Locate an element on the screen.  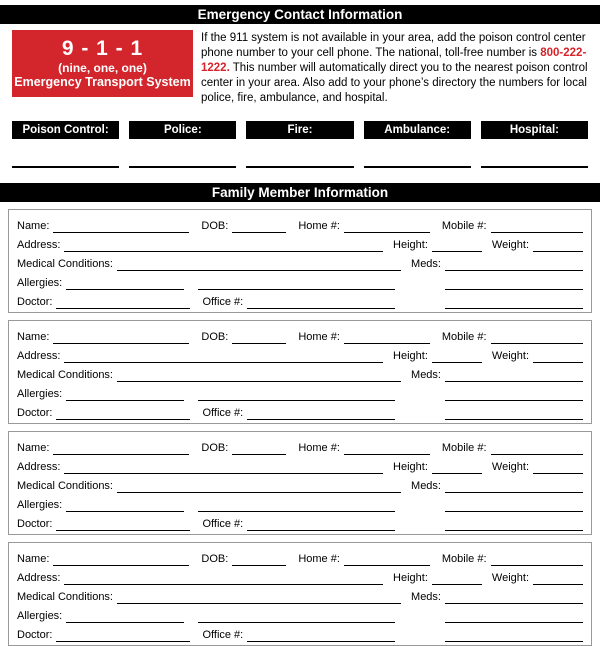
medical-conditions-label: Medical Conditions: is located at coordinates (65, 264).